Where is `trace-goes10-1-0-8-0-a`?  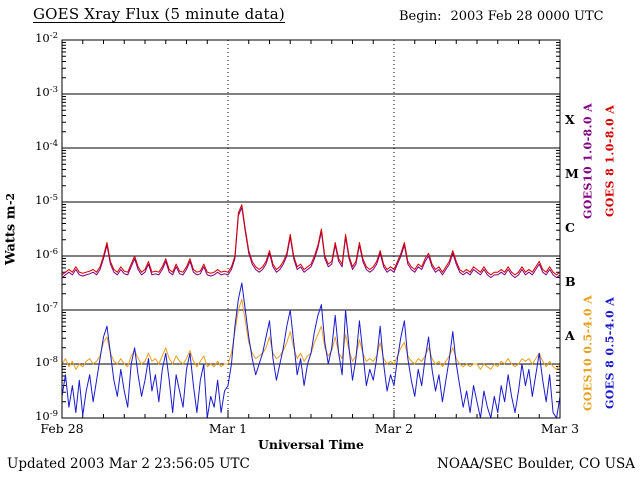
trace-goes10-1-0-8-0-a is located at coordinates (311, 242).